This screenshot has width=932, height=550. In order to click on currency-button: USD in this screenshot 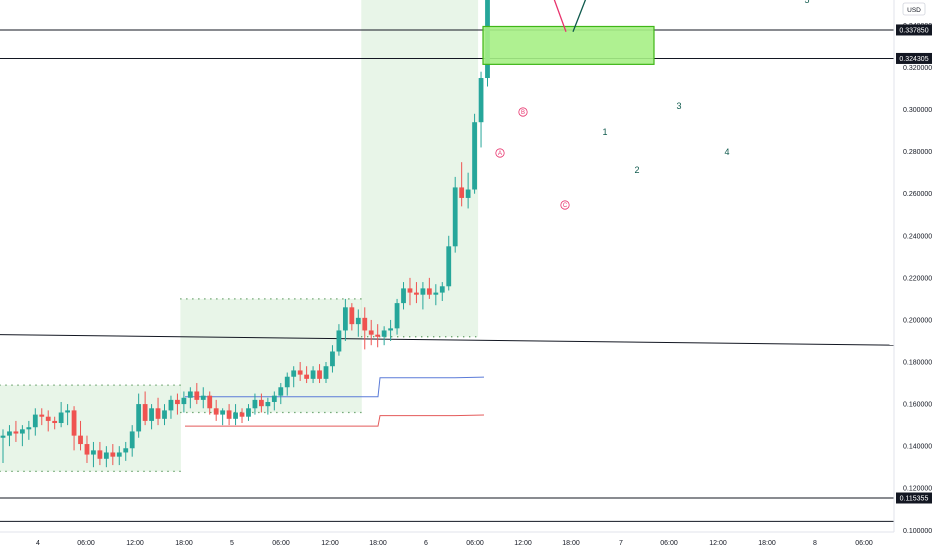, I will do `click(914, 9)`.